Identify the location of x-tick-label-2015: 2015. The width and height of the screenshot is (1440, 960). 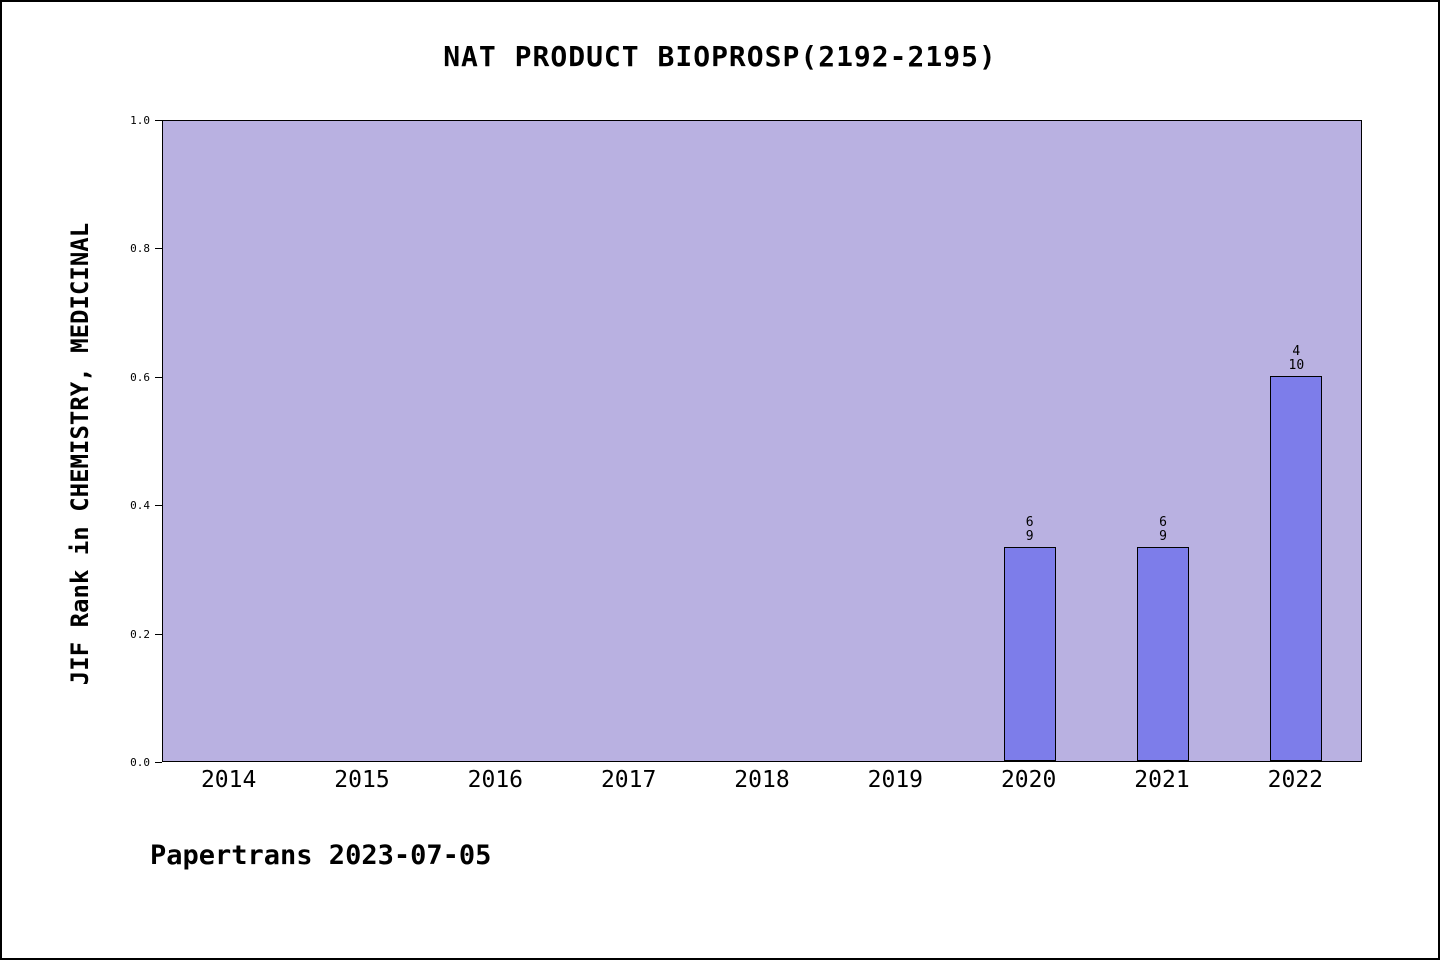
(362, 780).